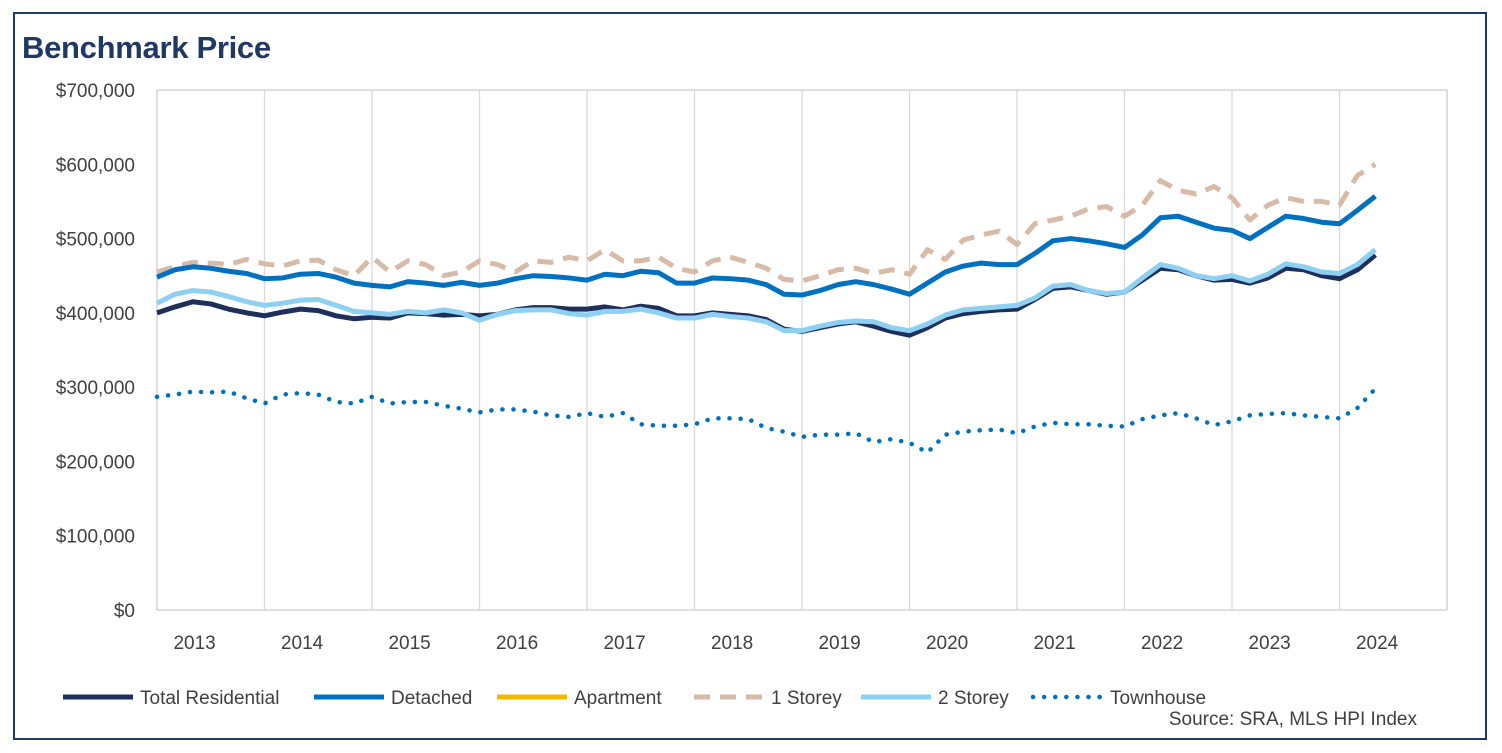  I want to click on source-note: Source: SRA, MLS HPI Index, so click(1292, 719).